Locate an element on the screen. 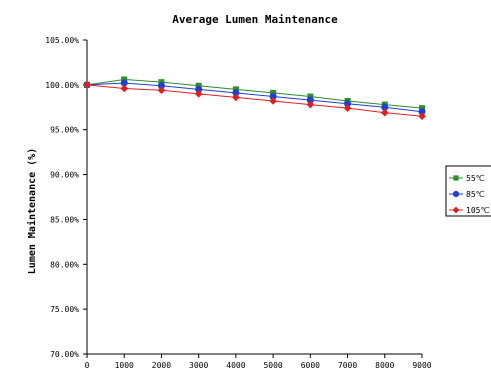  x-tick-label: 1000 is located at coordinates (124, 365).